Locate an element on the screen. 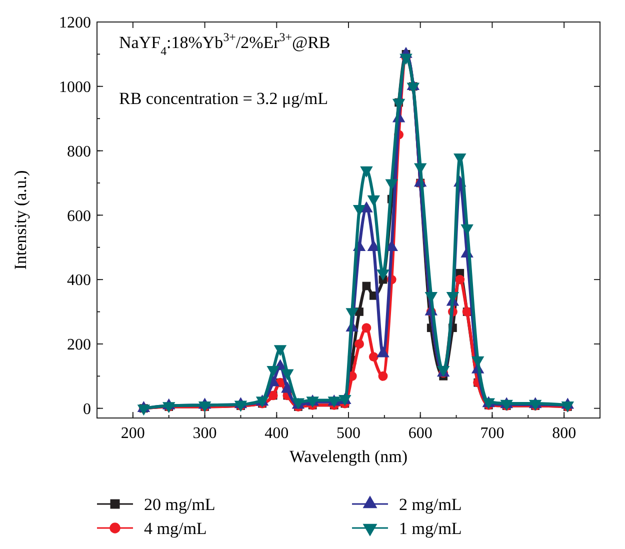 This screenshot has height=549, width=625. legend-label: 4 mg/mL is located at coordinates (175, 528).